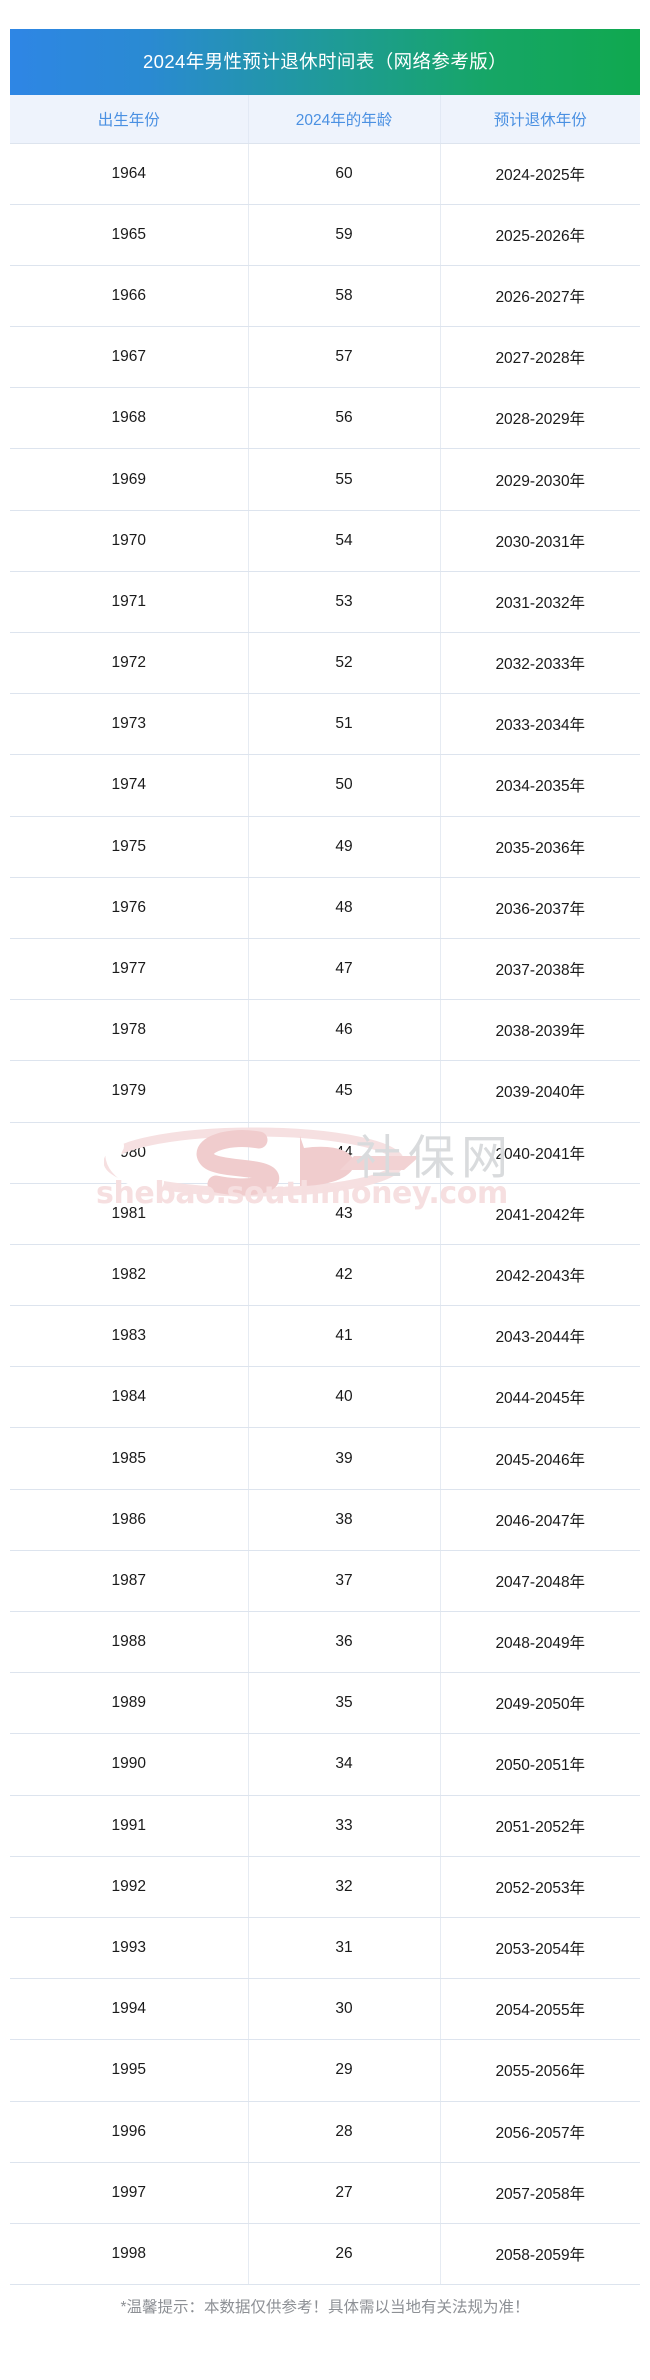  What do you see at coordinates (540, 1642) in the screenshot?
I see `cell-retirement-years: 2048-2049年` at bounding box center [540, 1642].